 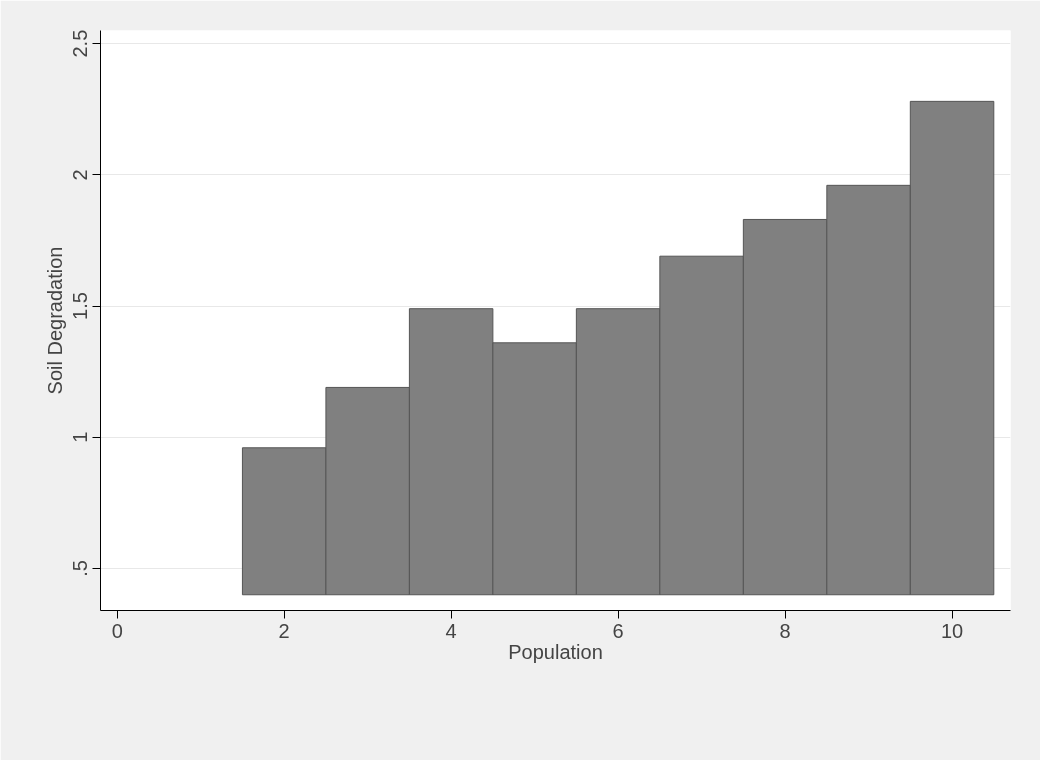 What do you see at coordinates (618, 630) in the screenshot?
I see `x-tick-label: 6` at bounding box center [618, 630].